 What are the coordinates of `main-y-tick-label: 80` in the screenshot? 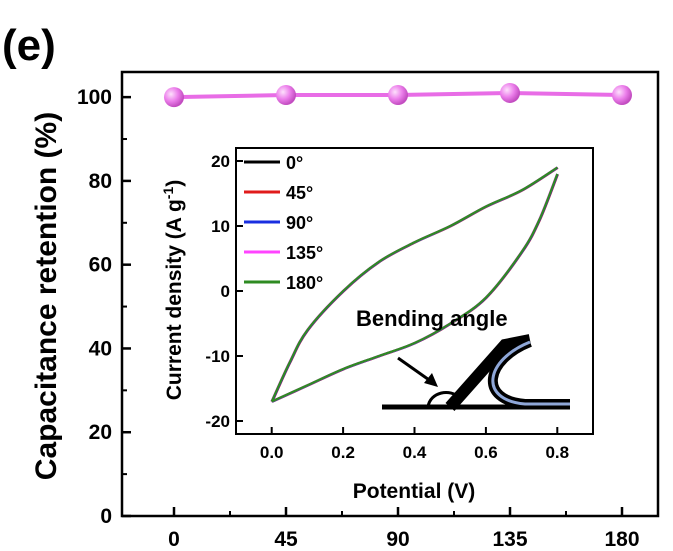 It's located at (100, 181).